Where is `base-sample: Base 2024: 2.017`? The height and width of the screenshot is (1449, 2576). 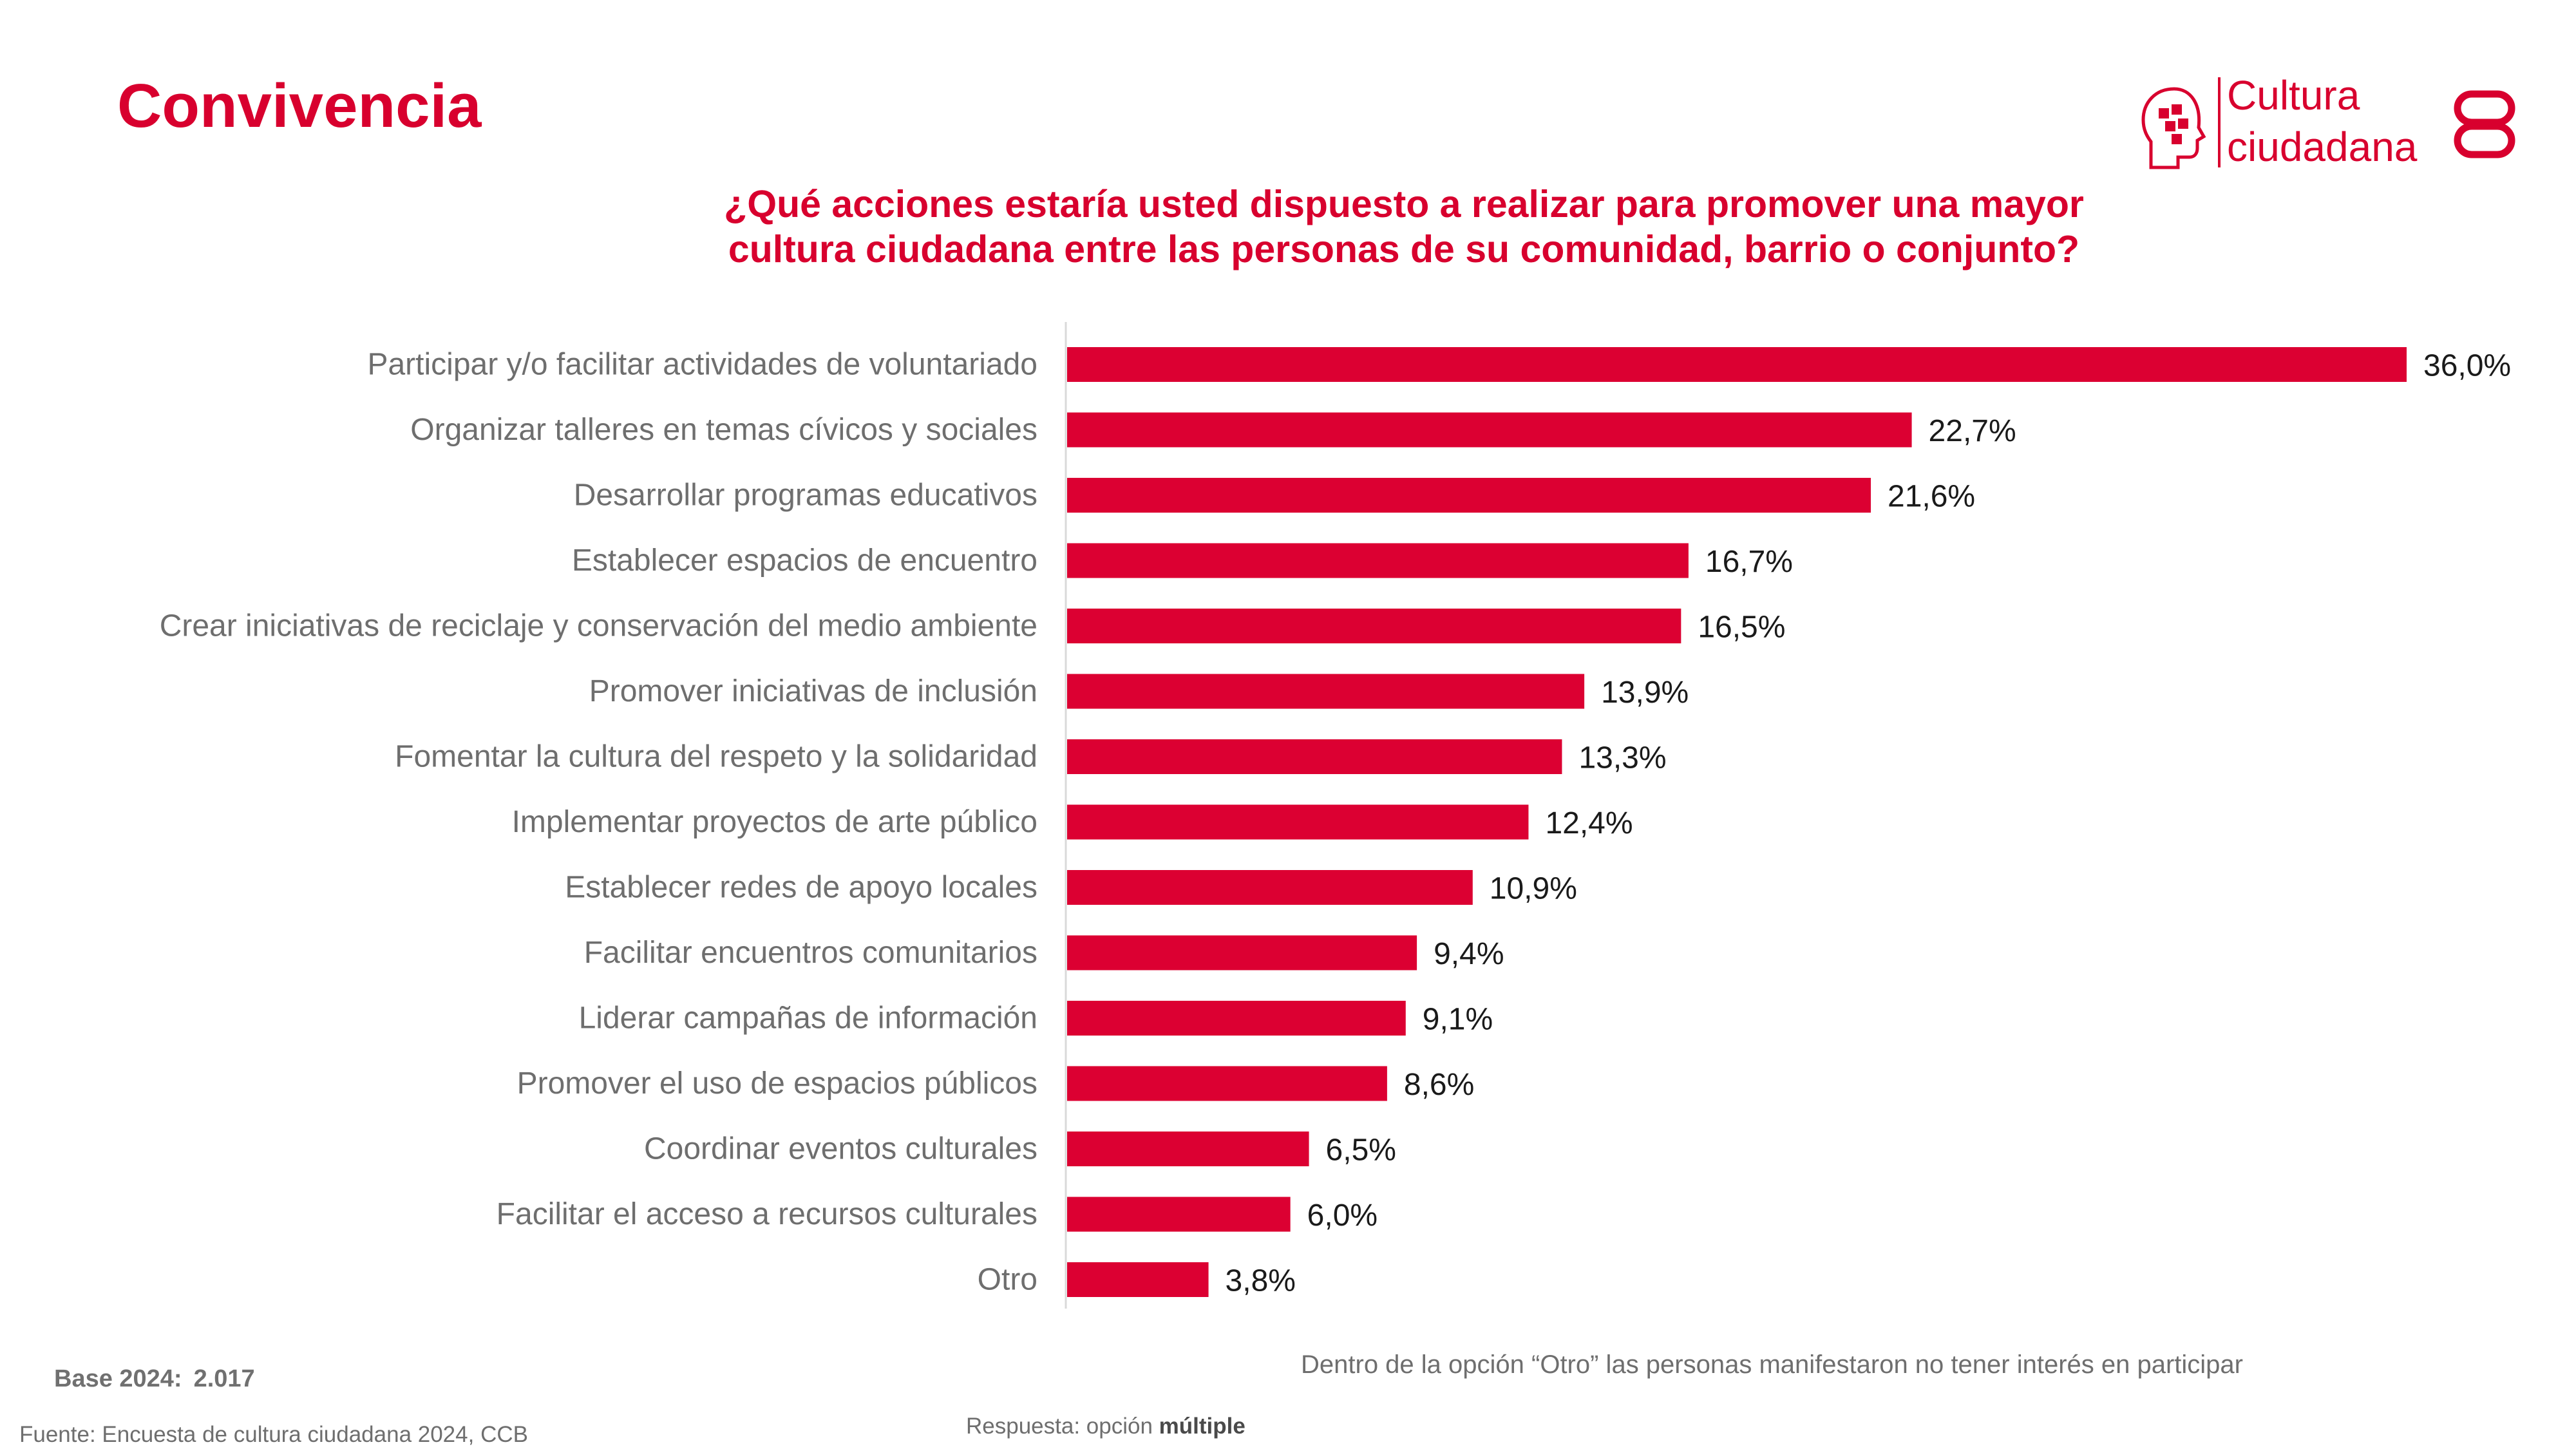
base-sample: Base 2024: 2.017 is located at coordinates (155, 1379).